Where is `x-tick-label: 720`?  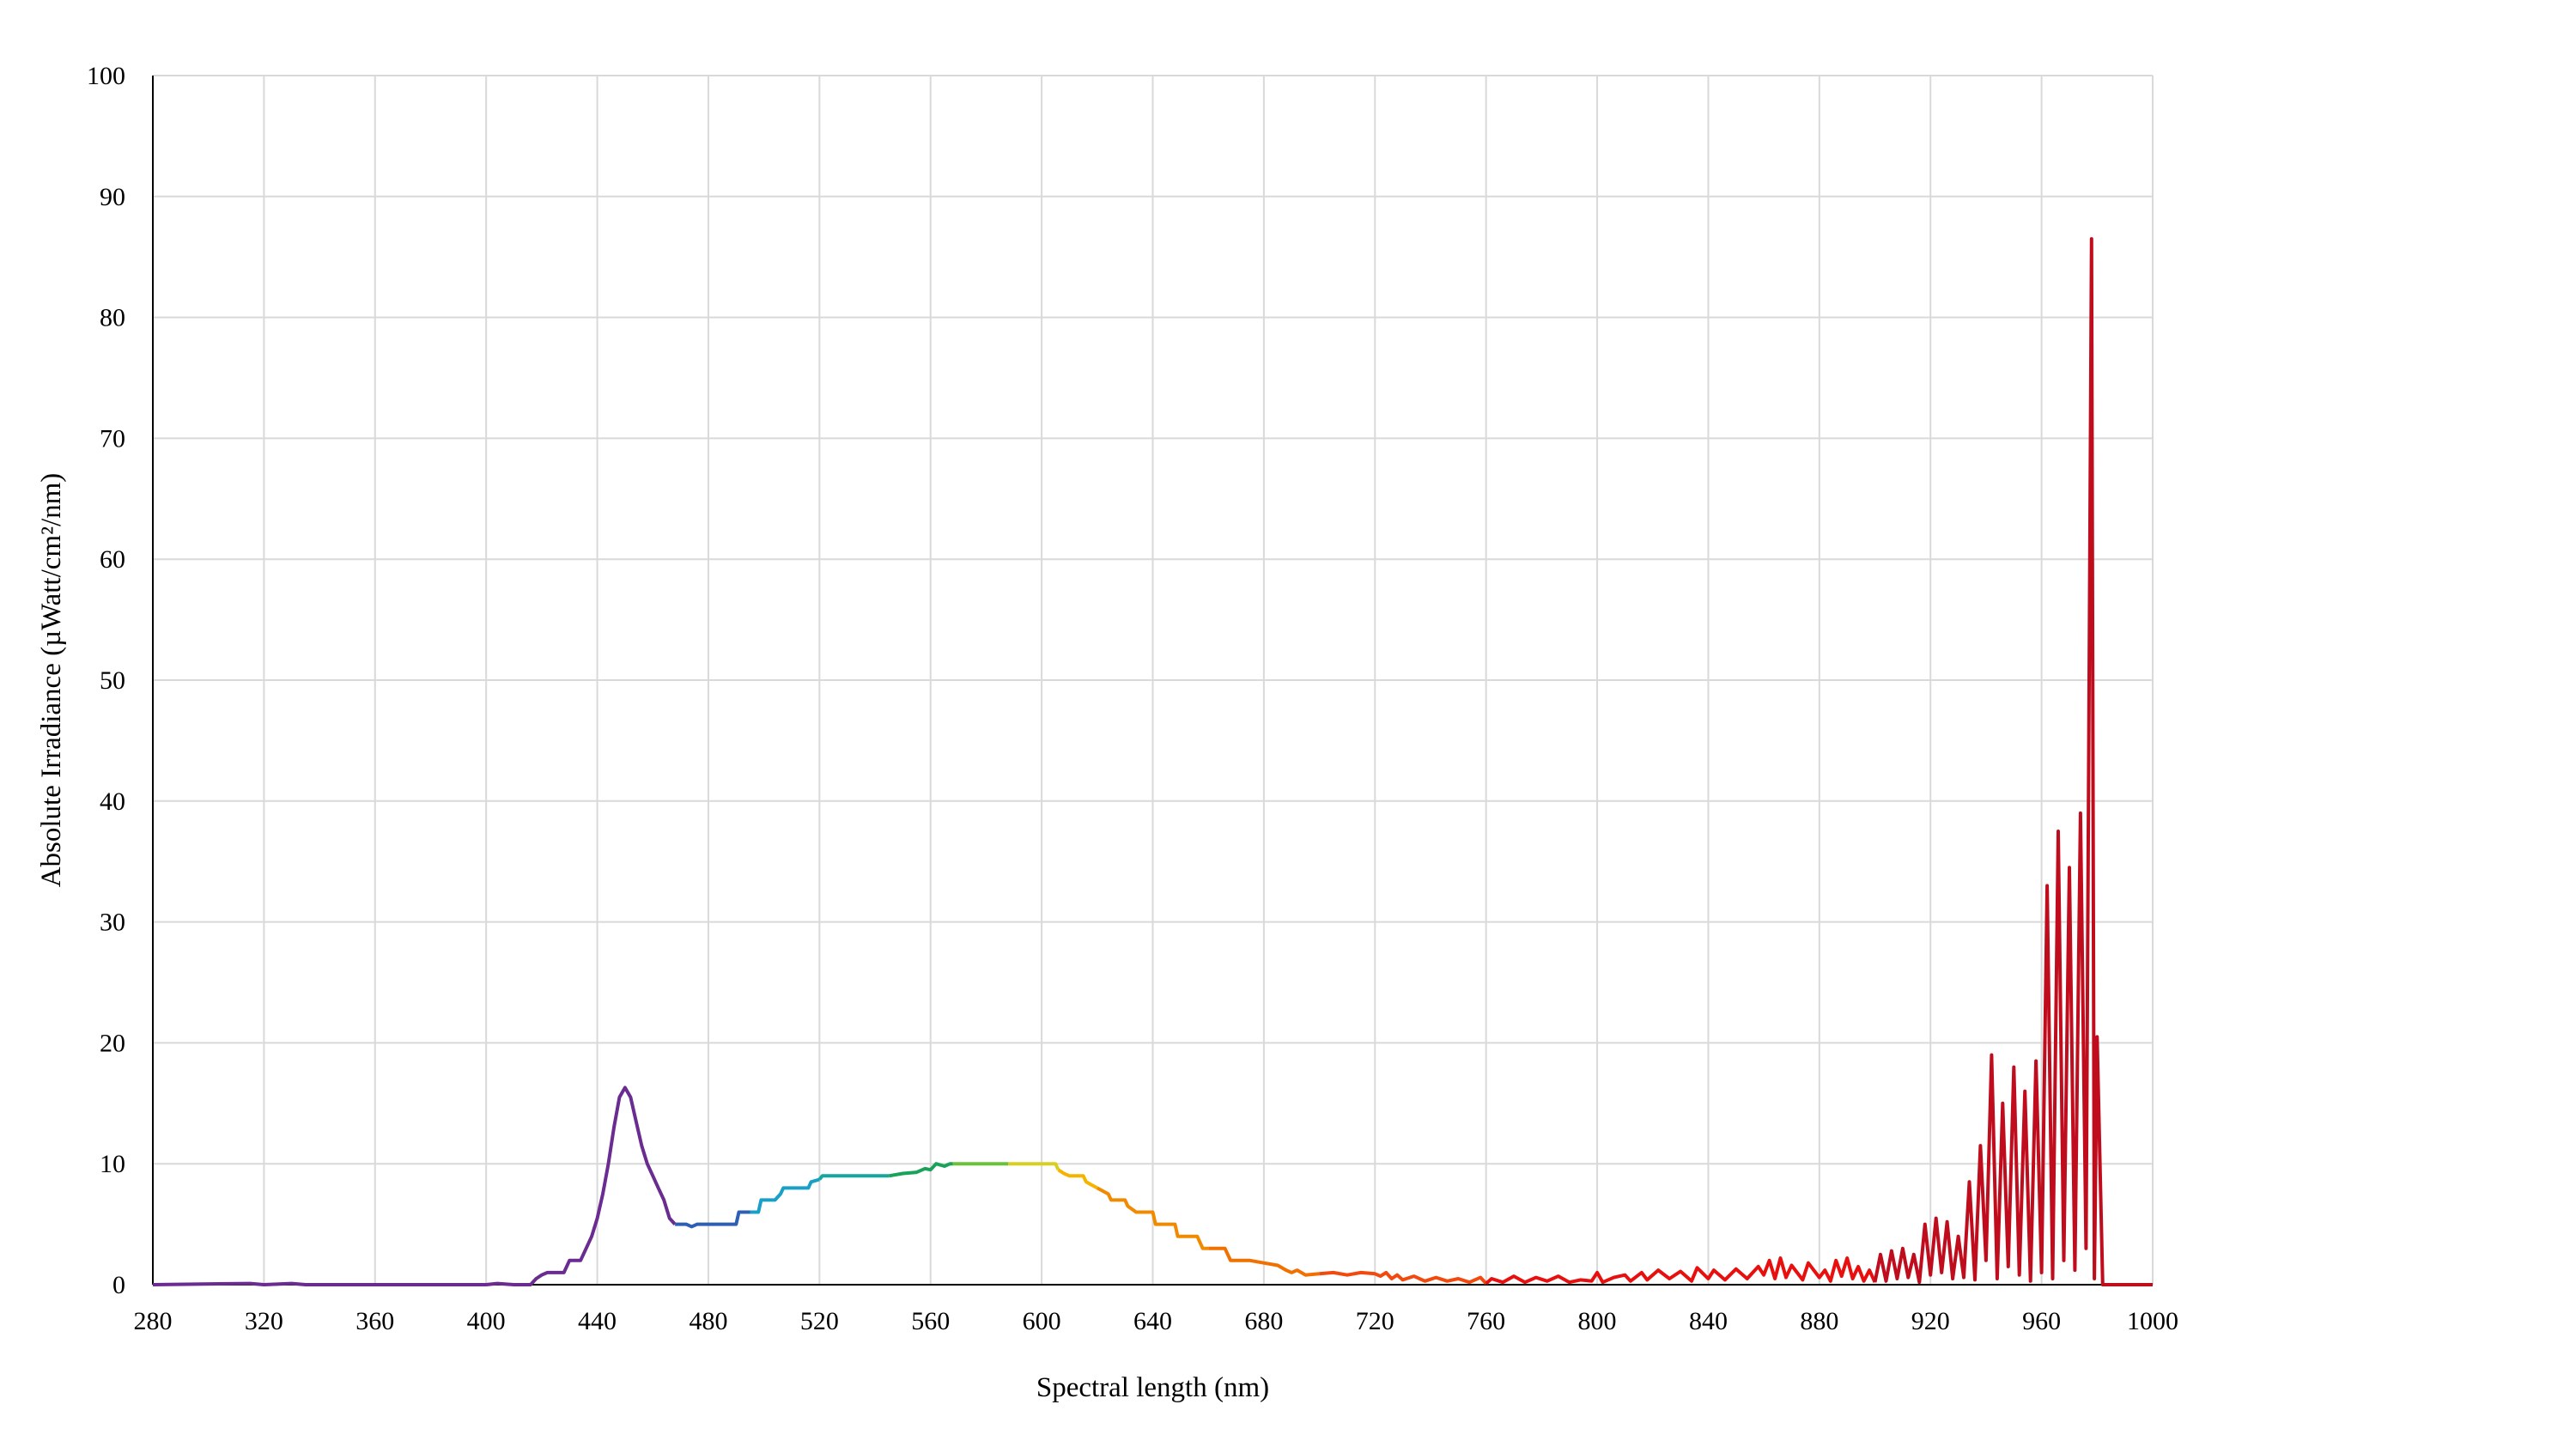 x-tick-label: 720 is located at coordinates (1375, 1321).